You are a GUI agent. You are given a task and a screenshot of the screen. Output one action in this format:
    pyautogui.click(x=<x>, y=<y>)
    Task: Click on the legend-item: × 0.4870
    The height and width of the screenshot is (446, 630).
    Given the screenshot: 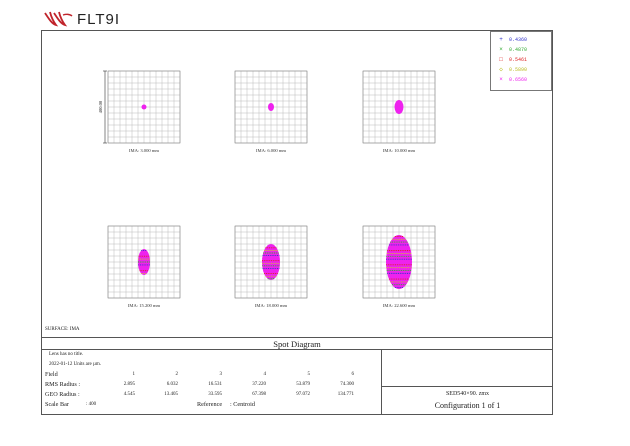 What is the action you would take?
    pyautogui.click(x=512, y=49)
    